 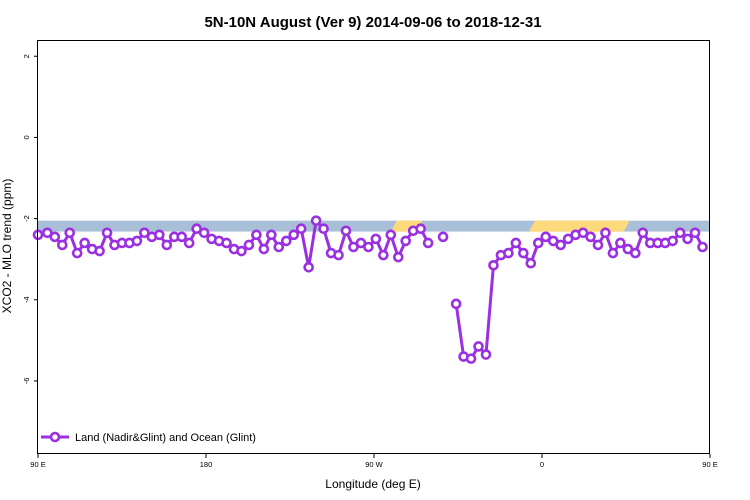 I want to click on x-axis: 90 E 180 90 W 0 90 E, so click(x=374, y=461).